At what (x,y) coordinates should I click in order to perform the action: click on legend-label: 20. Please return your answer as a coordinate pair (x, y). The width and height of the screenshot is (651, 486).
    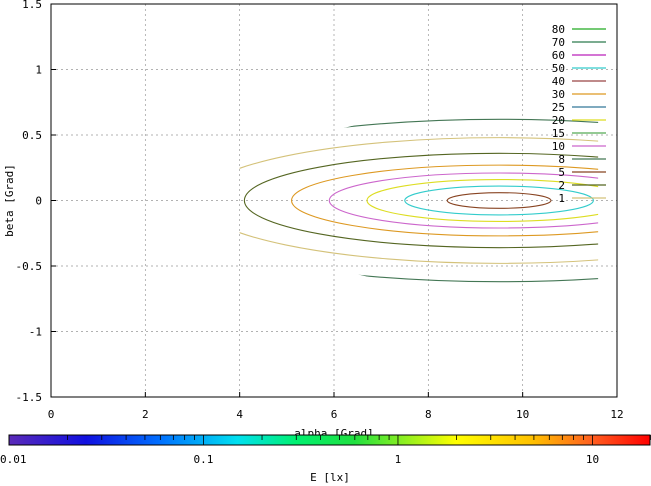
    Looking at the image, I should click on (558, 120).